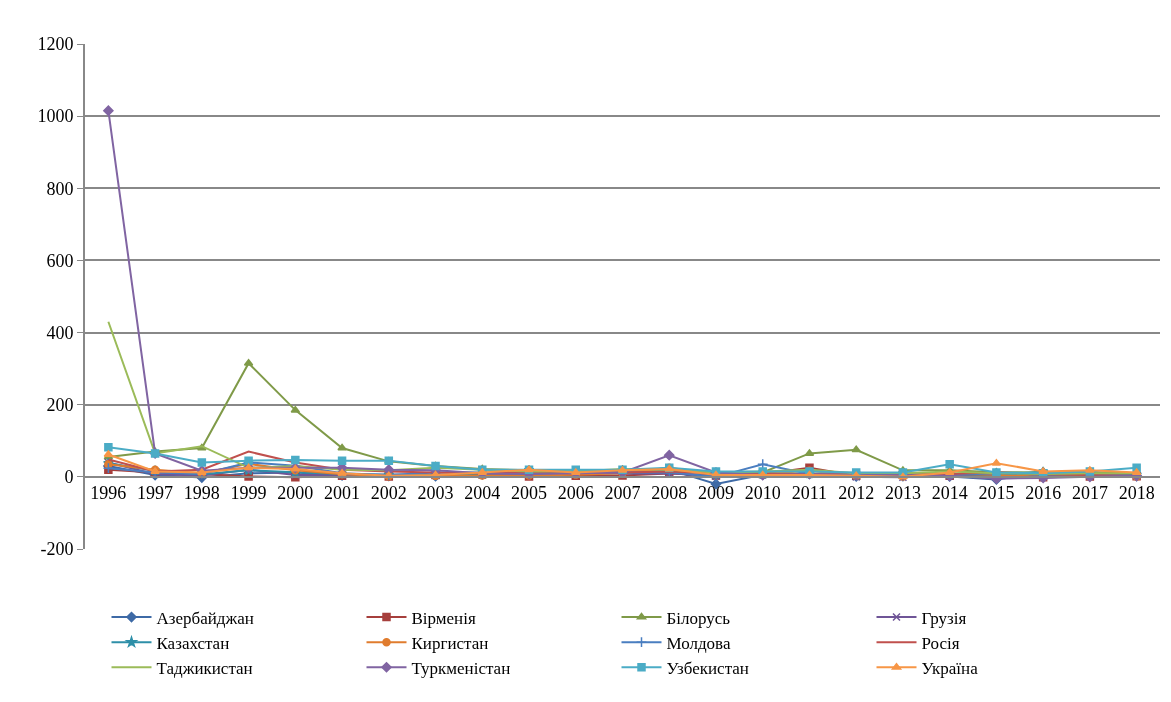 This screenshot has height=702, width=1171. I want to click on legend-label: Киргистан, so click(450, 643).